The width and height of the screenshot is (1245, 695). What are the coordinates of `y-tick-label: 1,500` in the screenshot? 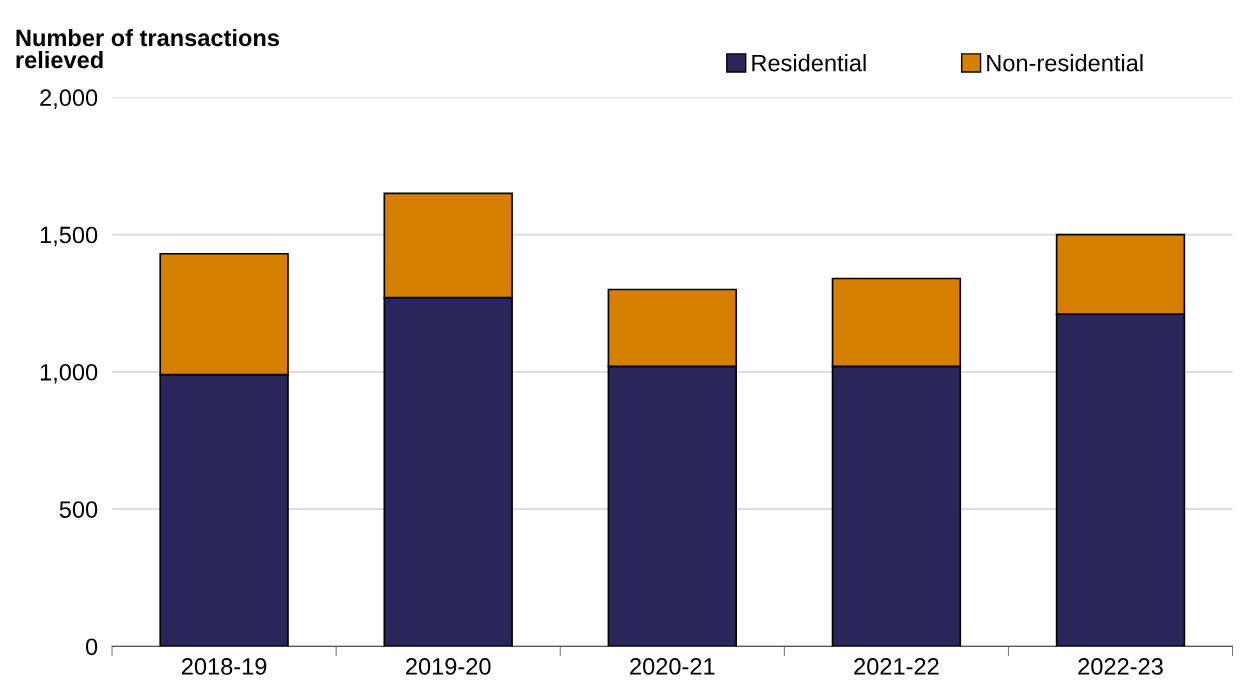 It's located at (69, 236).